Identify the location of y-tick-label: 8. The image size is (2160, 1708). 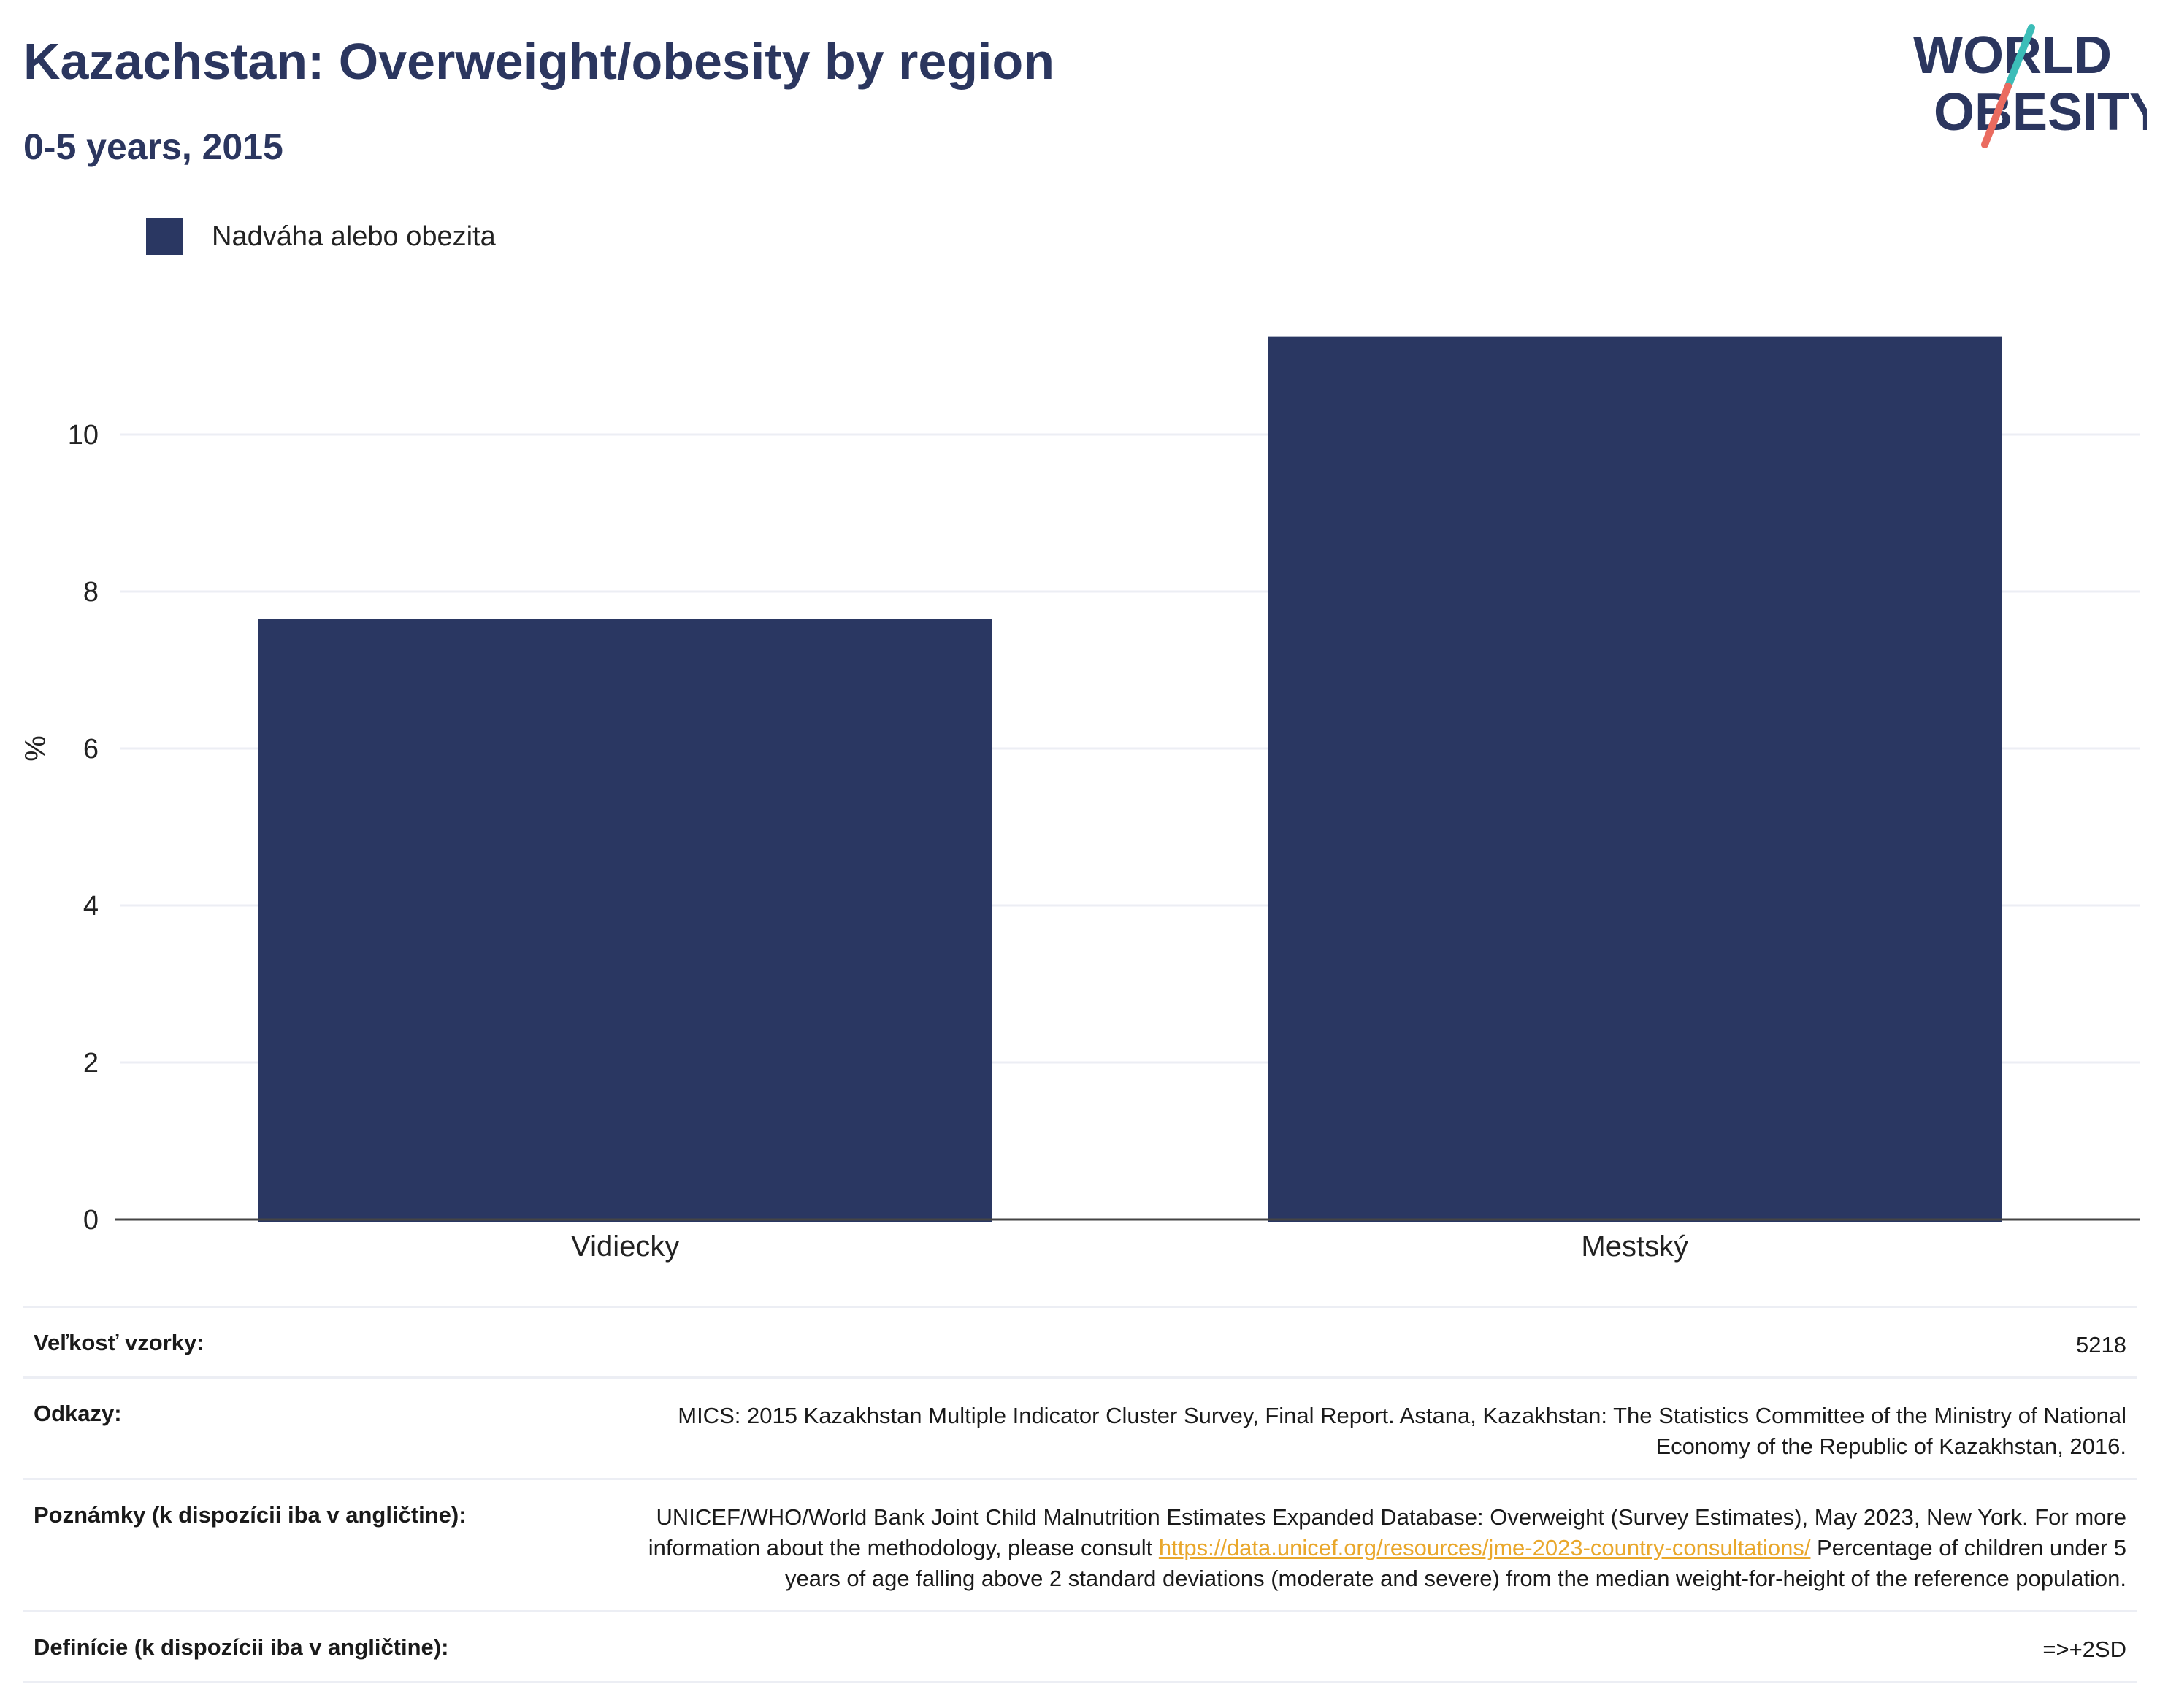
(91, 592).